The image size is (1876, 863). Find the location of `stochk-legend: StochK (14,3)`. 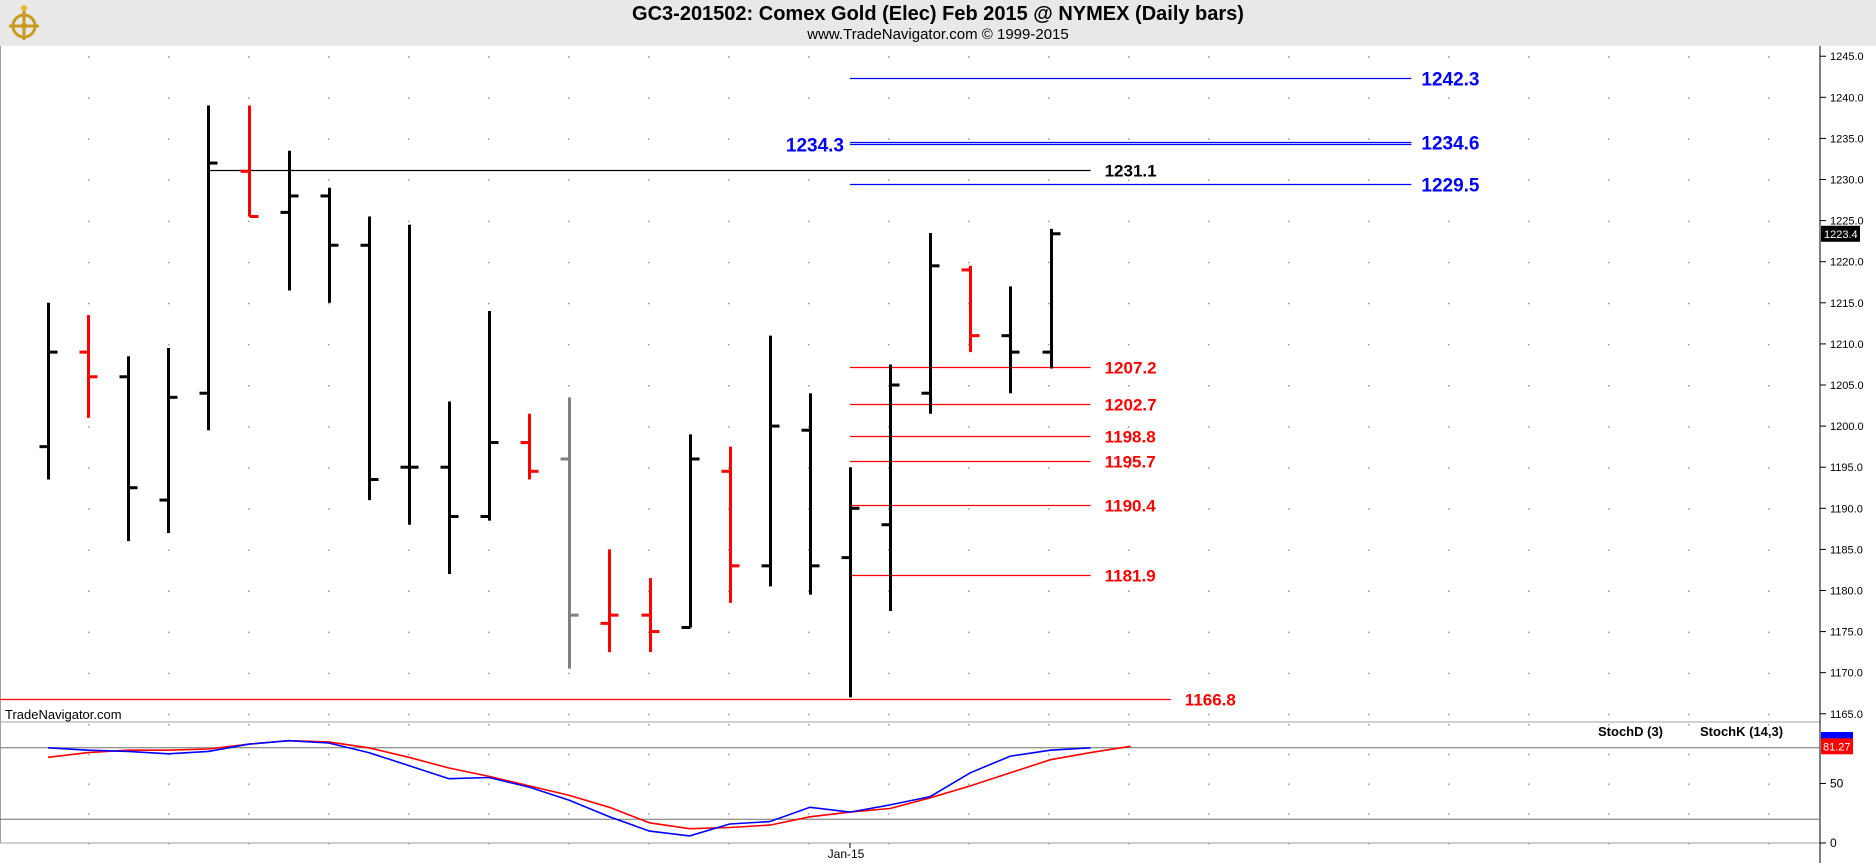

stochk-legend: StochK (14,3) is located at coordinates (1741, 731).